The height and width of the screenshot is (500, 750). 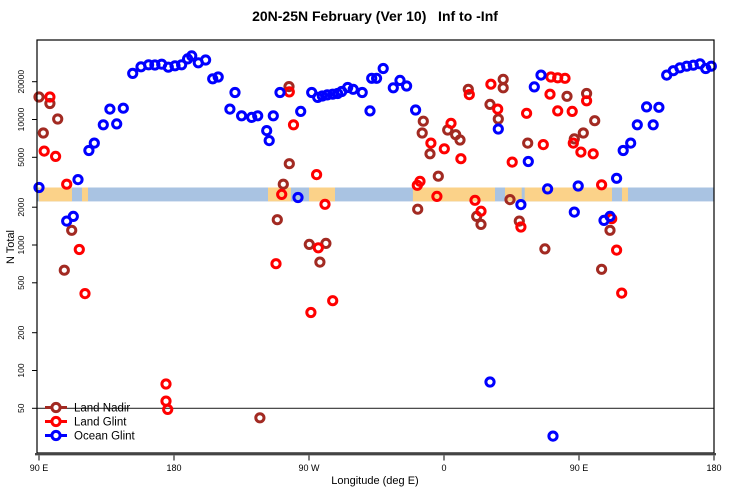 I want to click on y-tick-label: 50, so click(x=21, y=408).